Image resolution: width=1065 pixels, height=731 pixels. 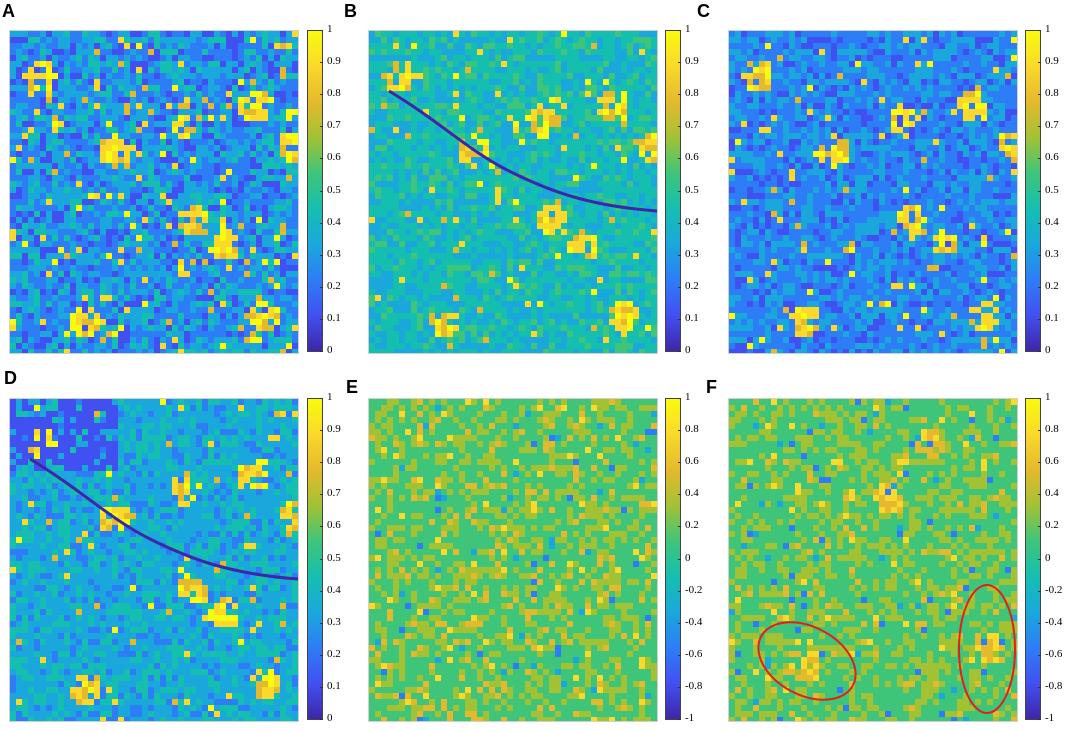 I want to click on panel-label-e: E, so click(x=352, y=387).